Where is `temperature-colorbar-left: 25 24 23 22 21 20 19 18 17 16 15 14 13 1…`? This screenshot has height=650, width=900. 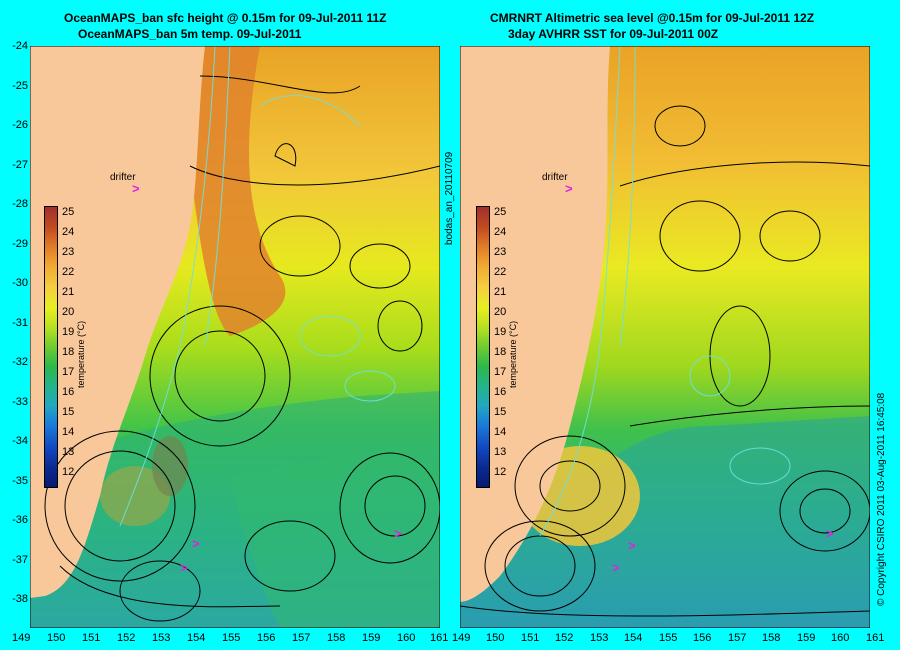
temperature-colorbar-left: 25 24 23 22 21 20 19 18 17 16 15 14 13 1… is located at coordinates (64, 347).